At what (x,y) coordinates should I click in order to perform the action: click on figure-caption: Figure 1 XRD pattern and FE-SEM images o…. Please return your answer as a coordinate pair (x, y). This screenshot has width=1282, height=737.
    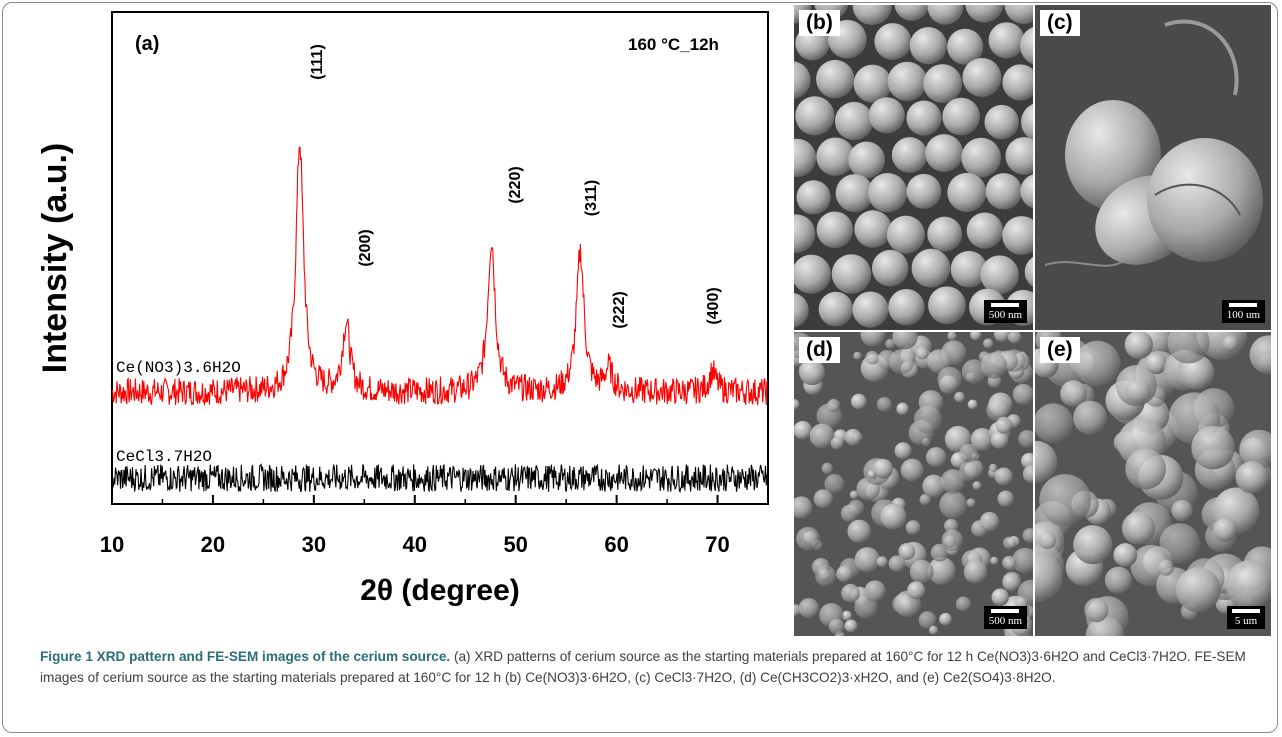
    Looking at the image, I should click on (650, 667).